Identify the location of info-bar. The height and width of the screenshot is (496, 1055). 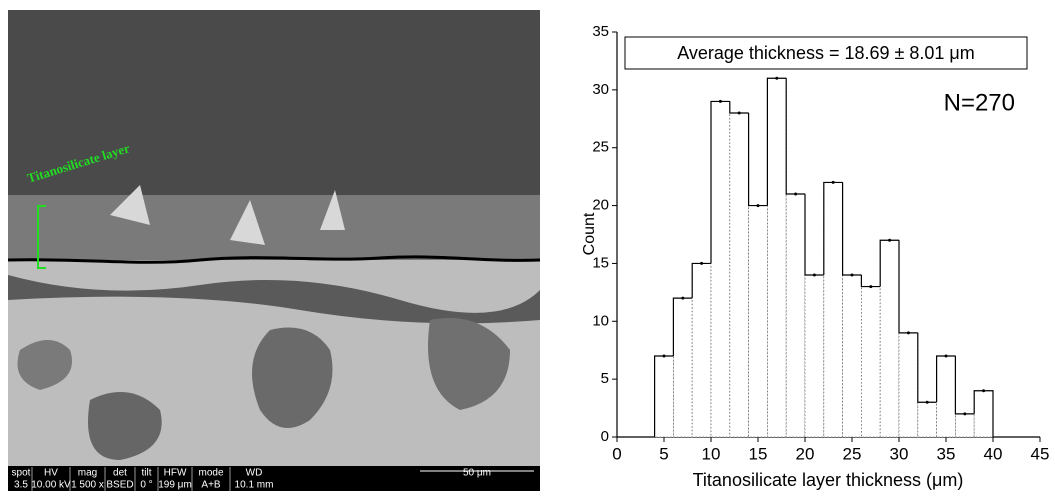
(274, 478).